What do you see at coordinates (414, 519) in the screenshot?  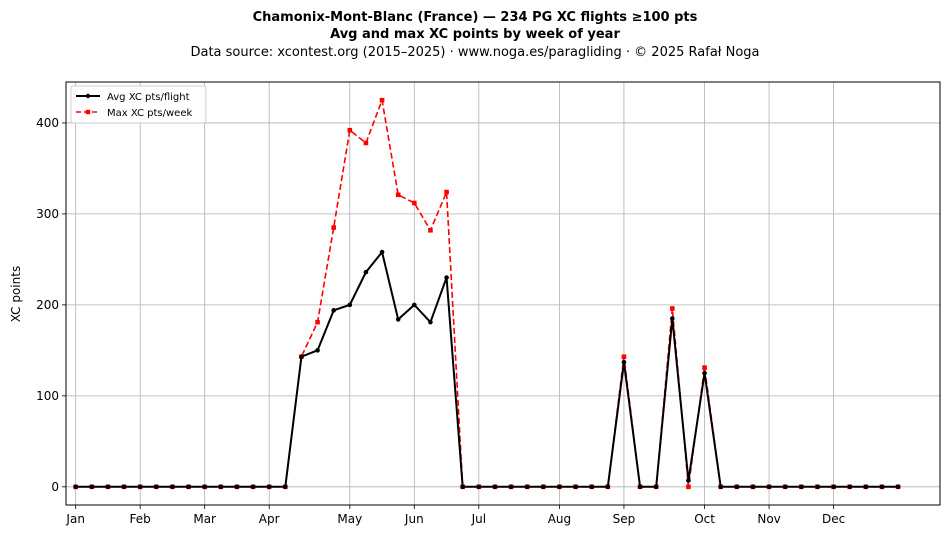 I see `x-tick-label: Jun` at bounding box center [414, 519].